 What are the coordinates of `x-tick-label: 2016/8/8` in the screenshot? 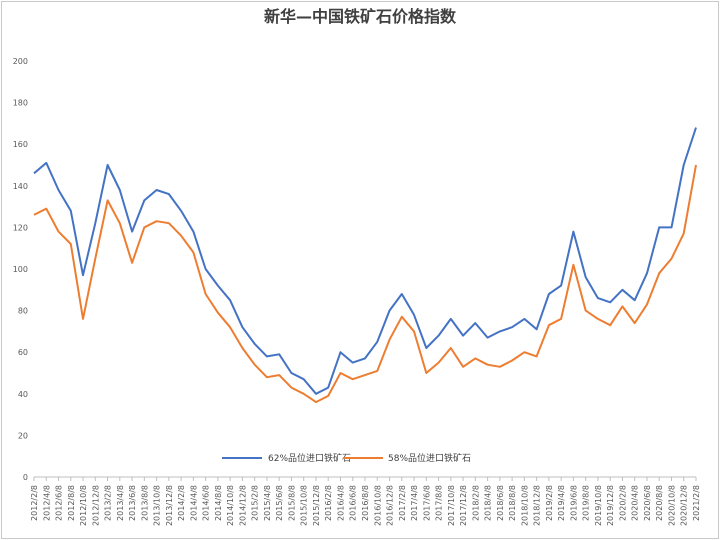 It's located at (365, 503).